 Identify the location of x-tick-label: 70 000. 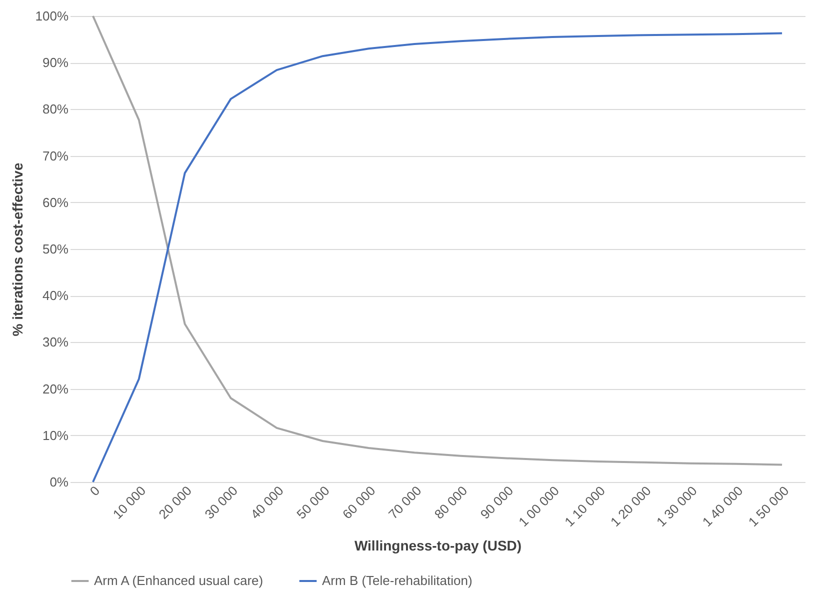
(405, 502).